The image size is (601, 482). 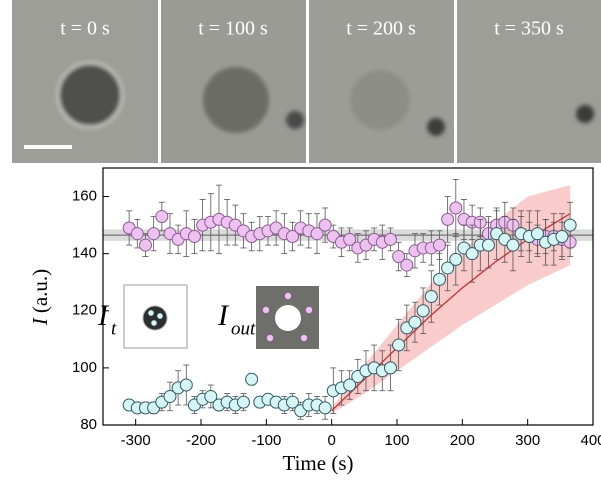 What do you see at coordinates (331, 440) in the screenshot?
I see `x-tick-label: 0` at bounding box center [331, 440].